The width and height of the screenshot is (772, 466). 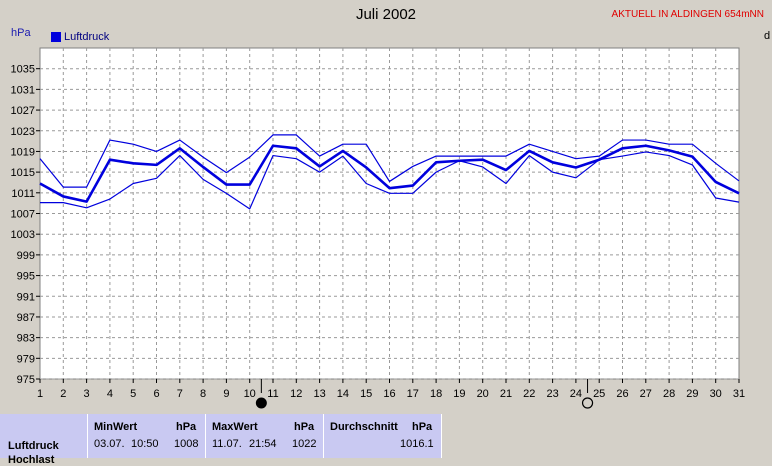 I want to click on y-unit-label: hPa, so click(x=21, y=33).